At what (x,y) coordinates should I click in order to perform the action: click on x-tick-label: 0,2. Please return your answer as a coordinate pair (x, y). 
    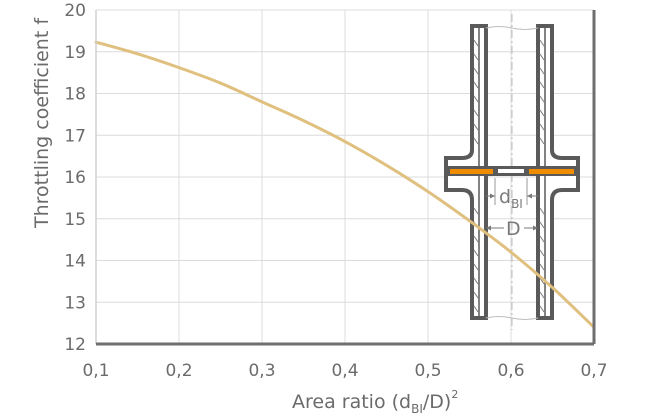
    Looking at the image, I should click on (178, 371).